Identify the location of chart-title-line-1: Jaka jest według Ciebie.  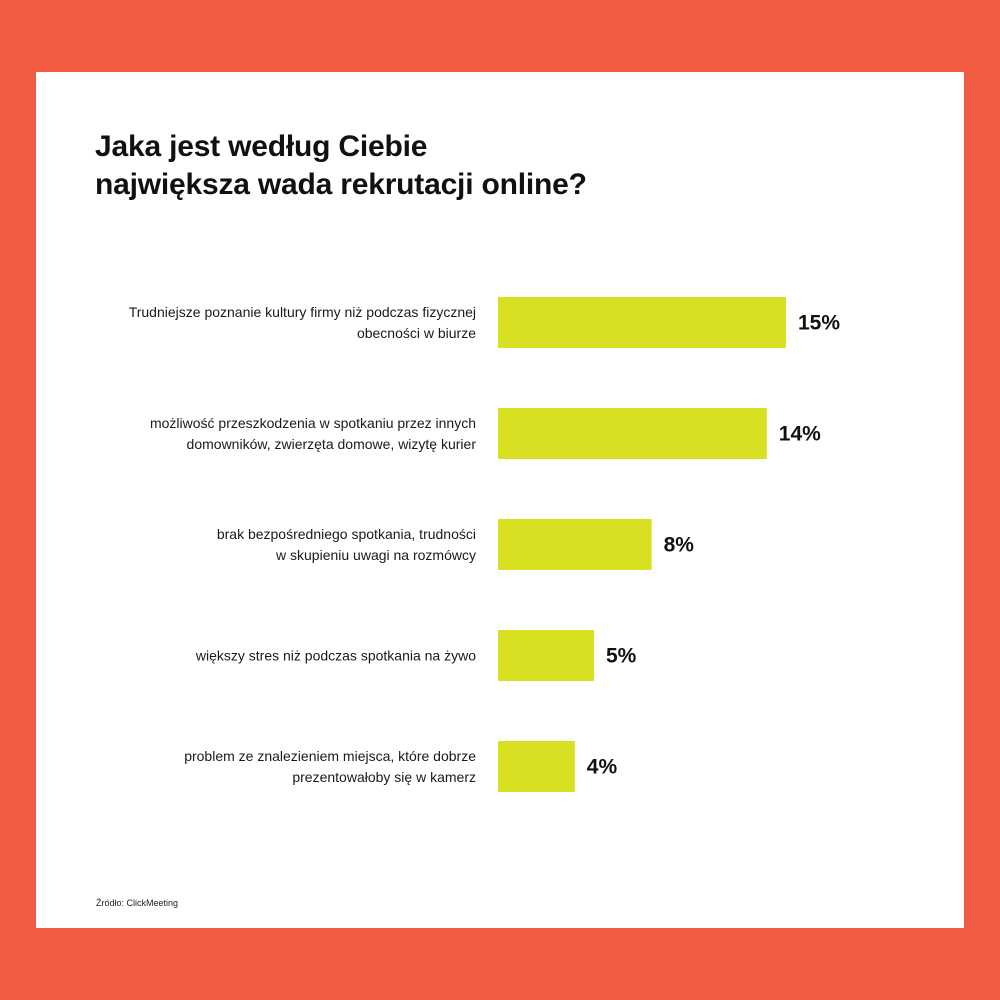
(261, 146).